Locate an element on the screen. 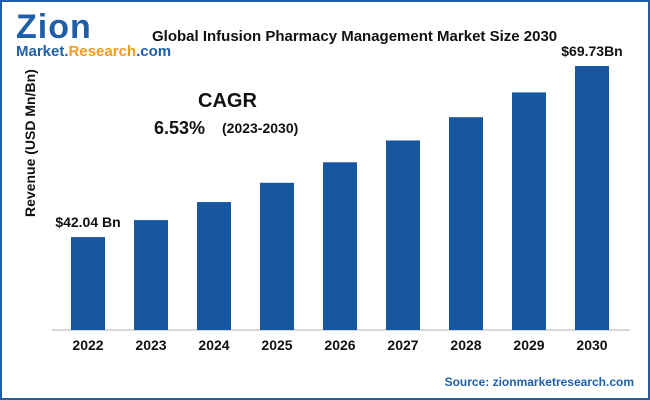 This screenshot has height=400, width=650. data-label-2030: $69.73Bn is located at coordinates (591, 51).